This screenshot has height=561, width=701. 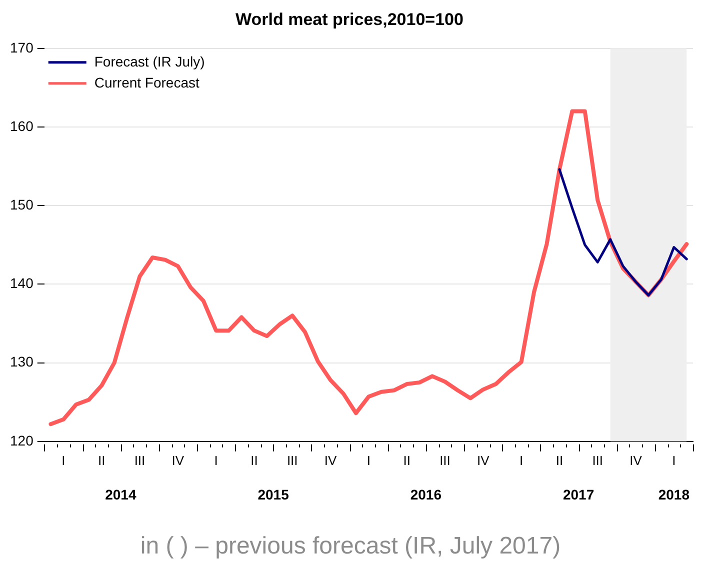 What do you see at coordinates (22, 283) in the screenshot?
I see `y-tick-label: 140` at bounding box center [22, 283].